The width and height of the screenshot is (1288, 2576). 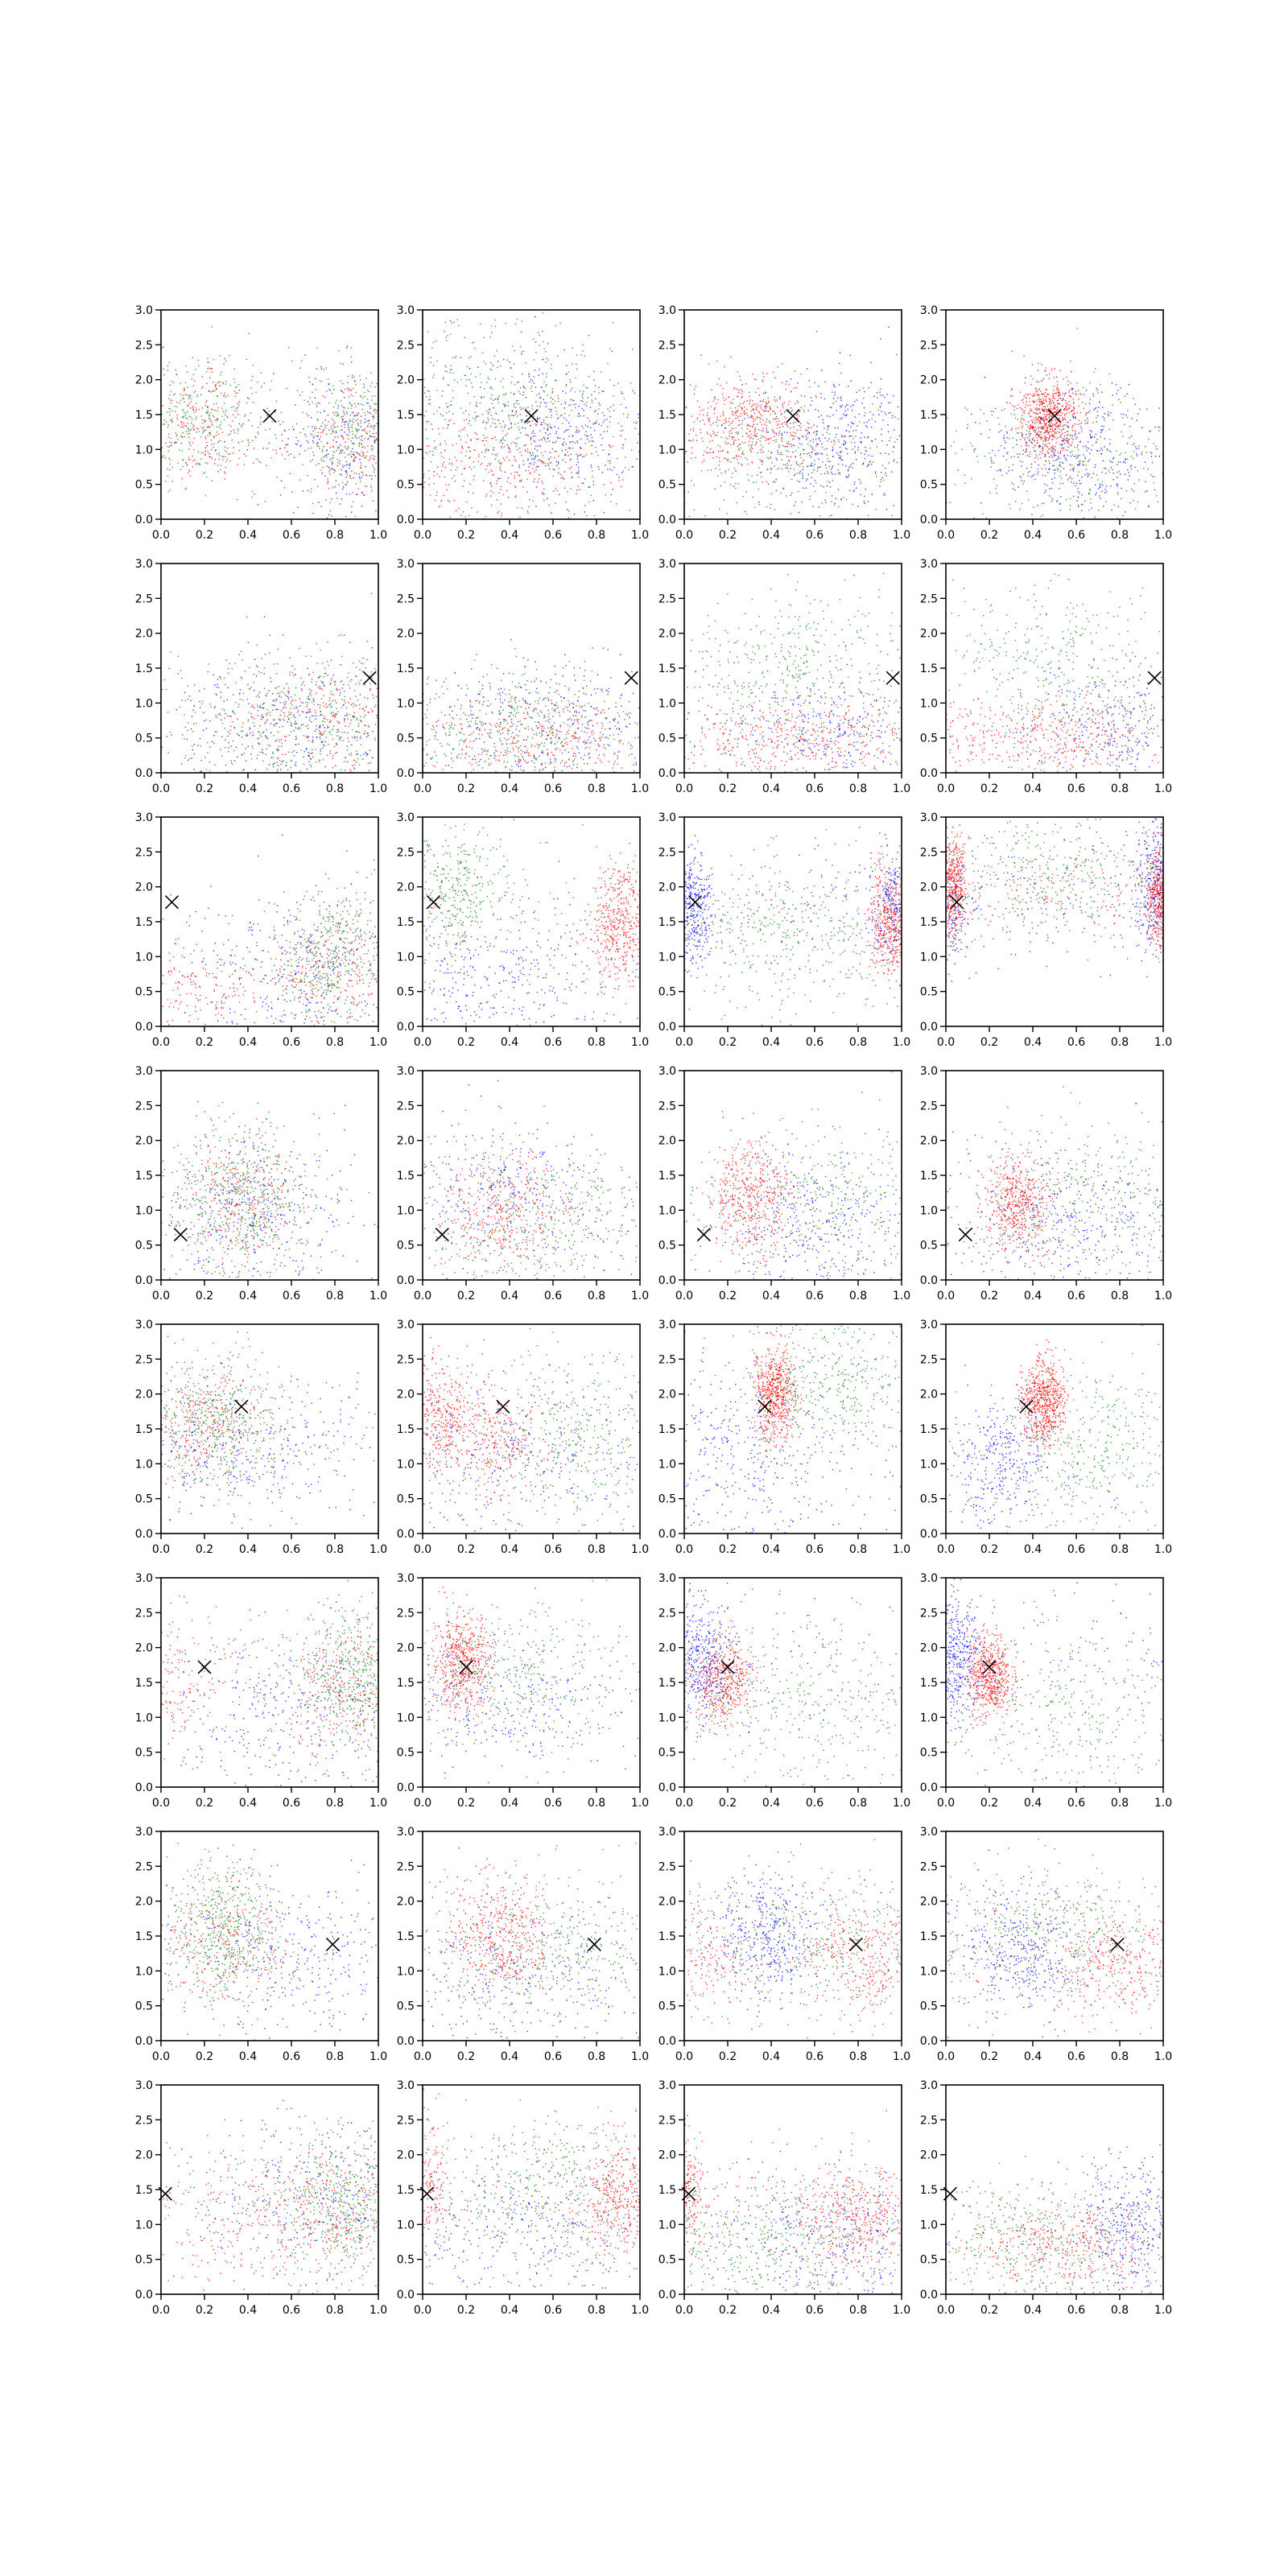 I want to click on x-tick-label: 1.0, so click(x=901, y=535).